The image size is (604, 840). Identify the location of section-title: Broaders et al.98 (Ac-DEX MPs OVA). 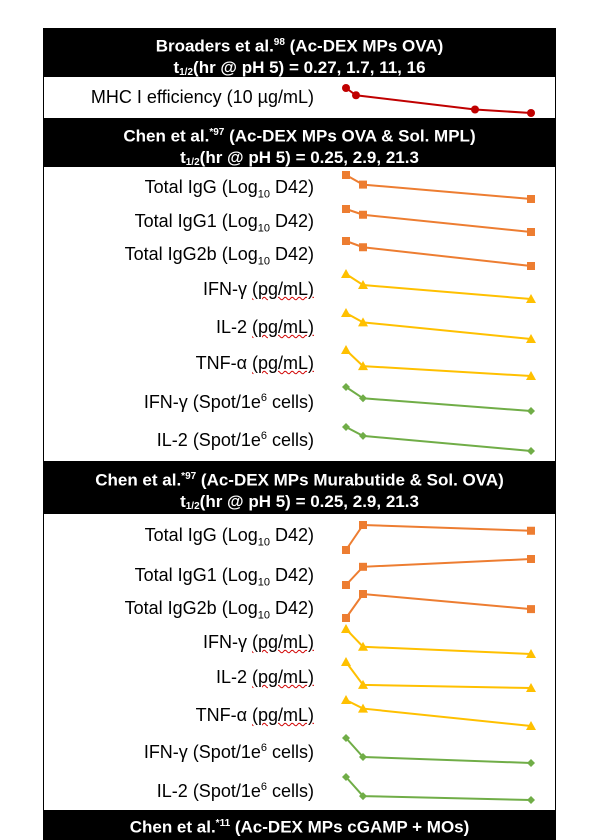
(299, 46).